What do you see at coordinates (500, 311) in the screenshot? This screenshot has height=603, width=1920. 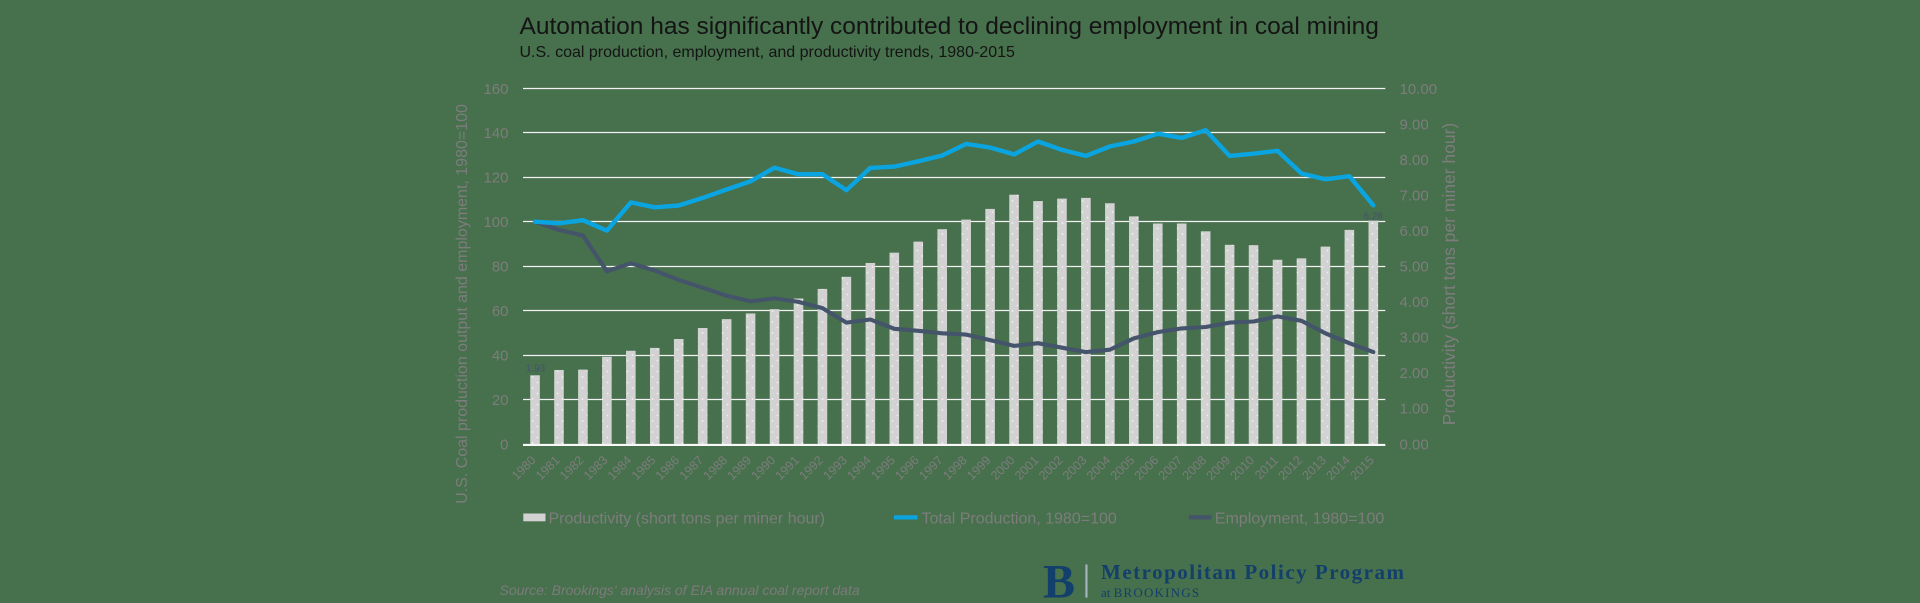 I see `svg-text: 60` at bounding box center [500, 311].